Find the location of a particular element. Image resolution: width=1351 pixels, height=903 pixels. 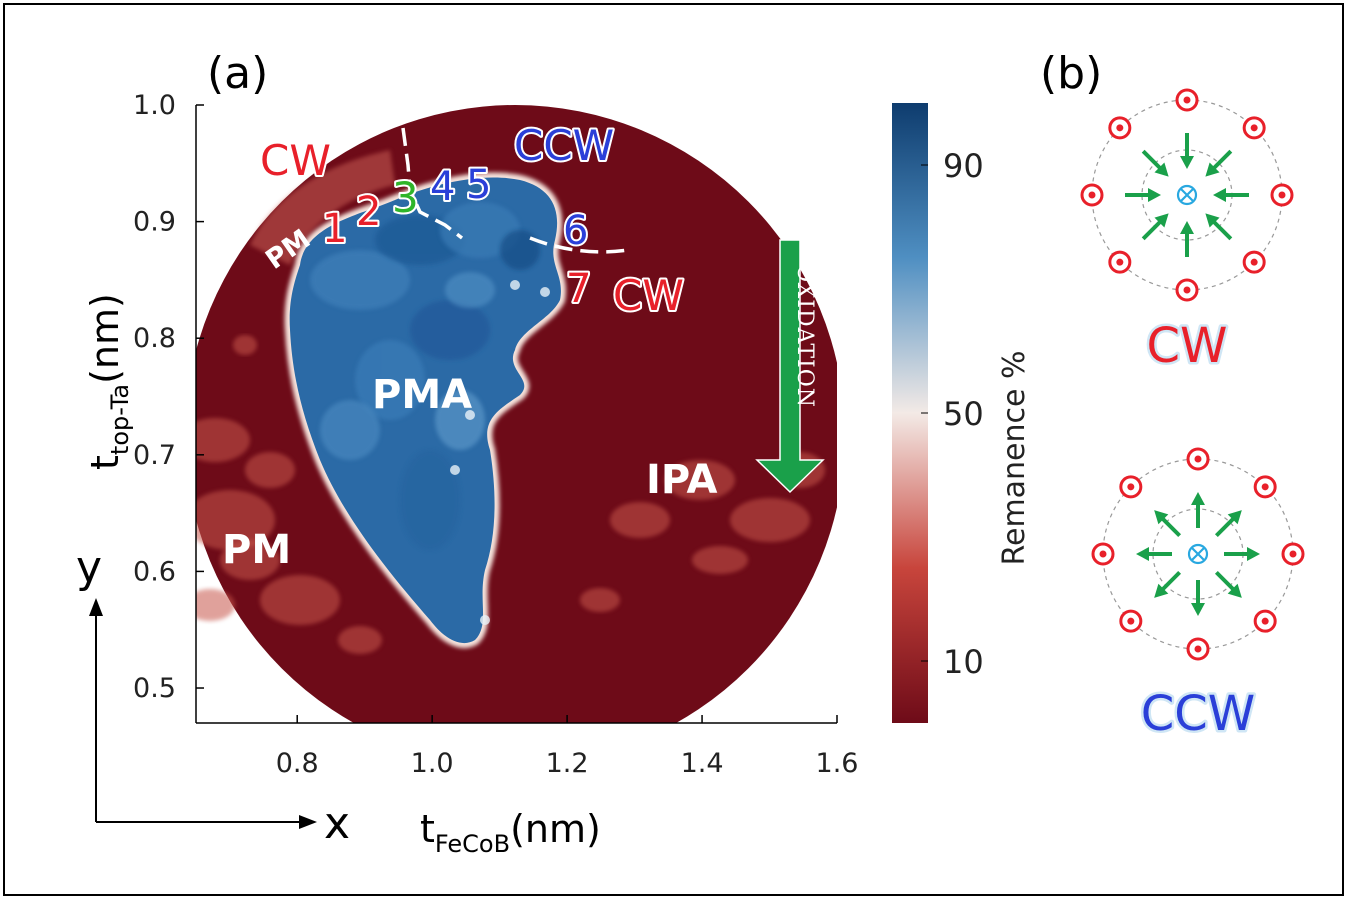

cw-vortex: CW is located at coordinates (1187, 232).